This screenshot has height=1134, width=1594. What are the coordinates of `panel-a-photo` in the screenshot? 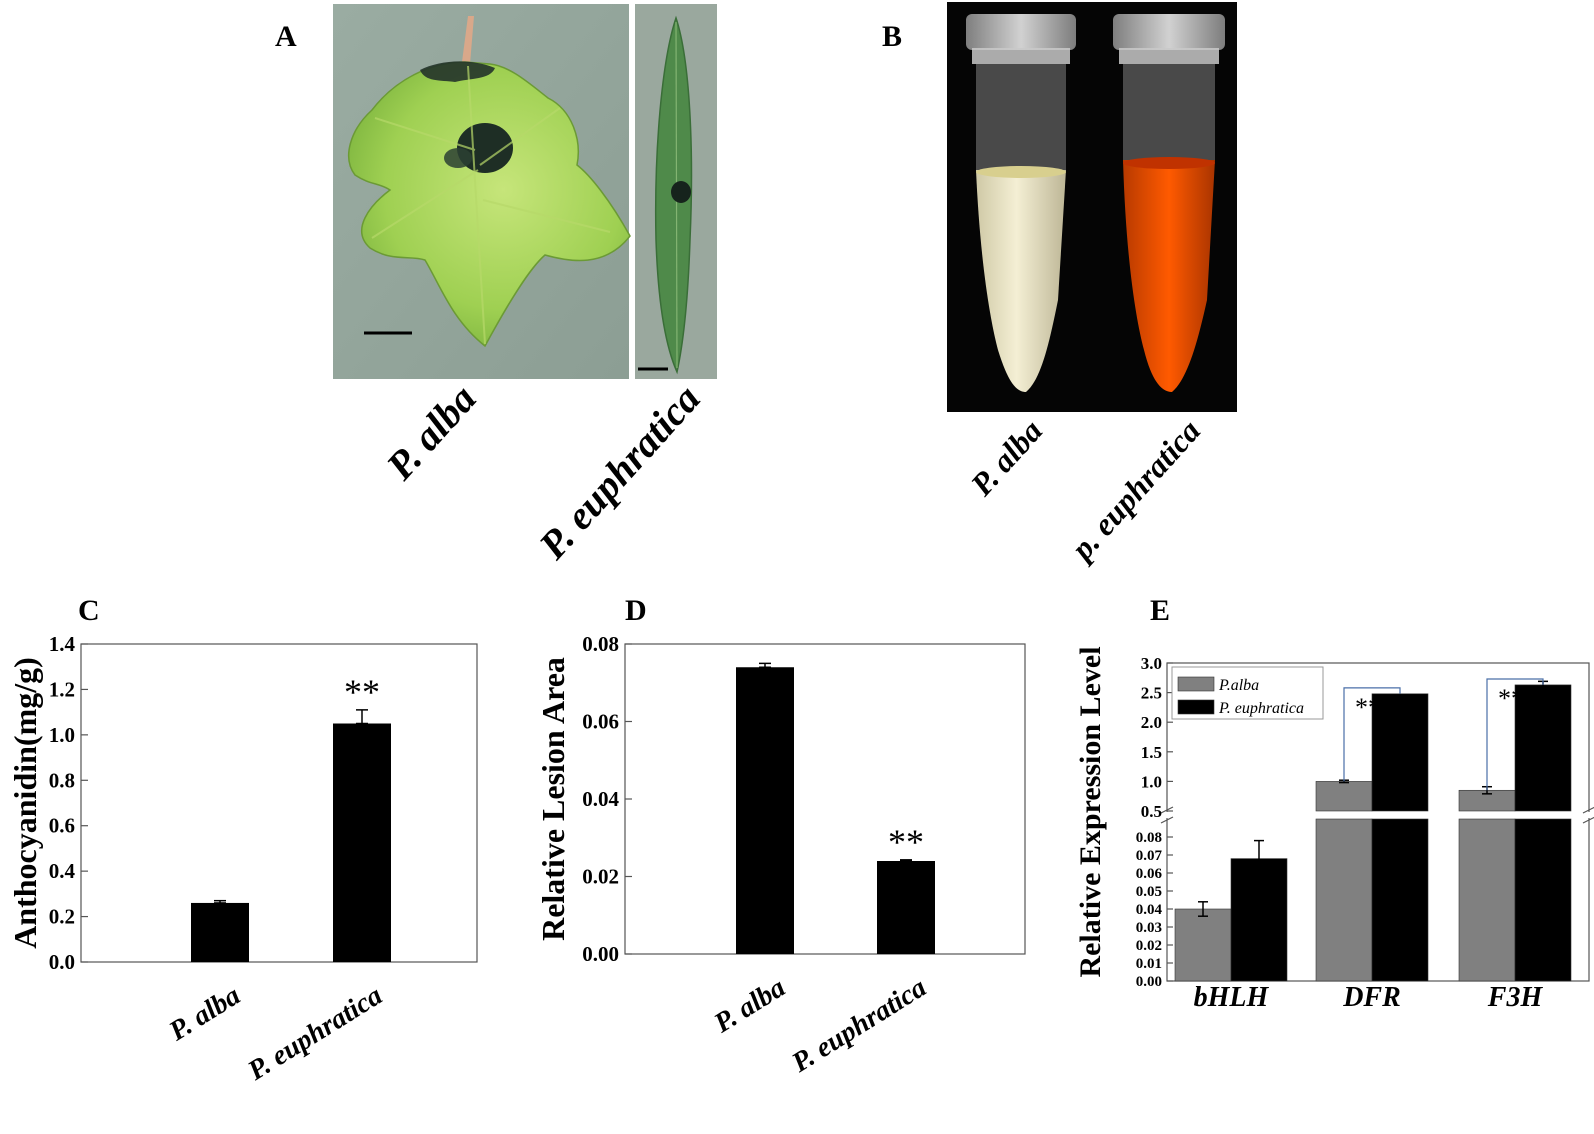 It's located at (525, 191).